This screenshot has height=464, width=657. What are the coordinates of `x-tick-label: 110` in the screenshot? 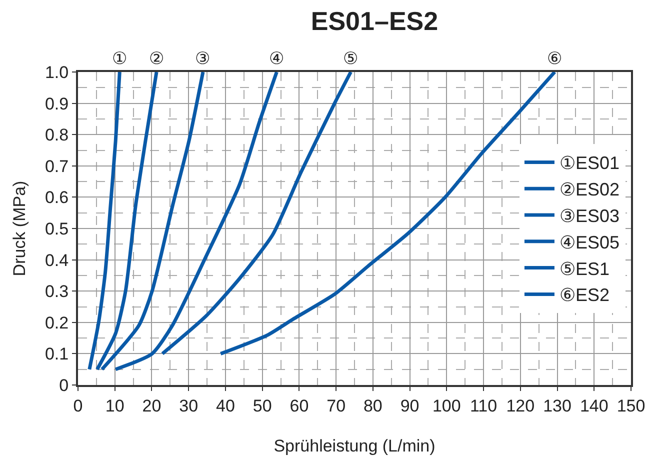 It's located at (484, 406).